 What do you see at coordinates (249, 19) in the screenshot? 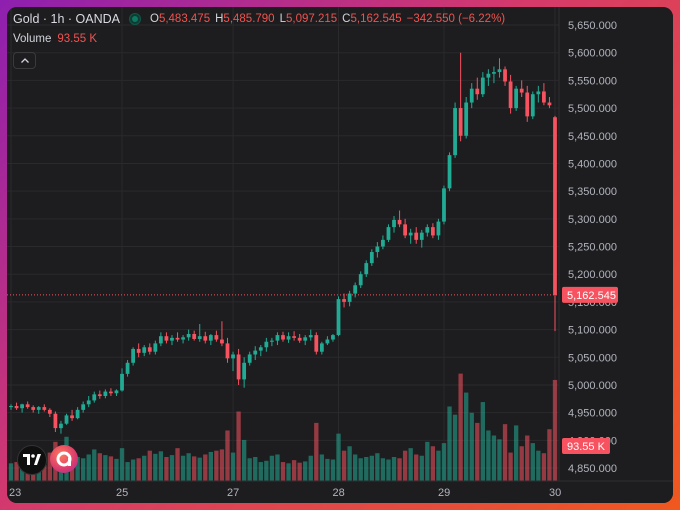
I see `high-value: 5,485.790` at bounding box center [249, 19].